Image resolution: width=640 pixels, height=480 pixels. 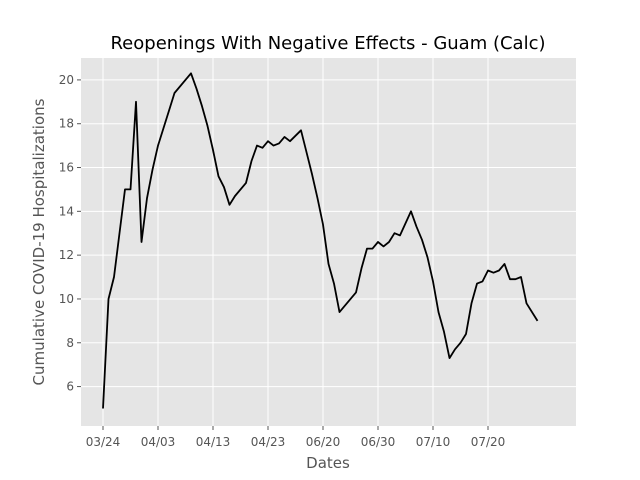 What do you see at coordinates (296, 437) in the screenshot?
I see `x-axis: 03/24 04/03 04/13 04/23 06/20 06/30 07/10 07/20` at bounding box center [296, 437].